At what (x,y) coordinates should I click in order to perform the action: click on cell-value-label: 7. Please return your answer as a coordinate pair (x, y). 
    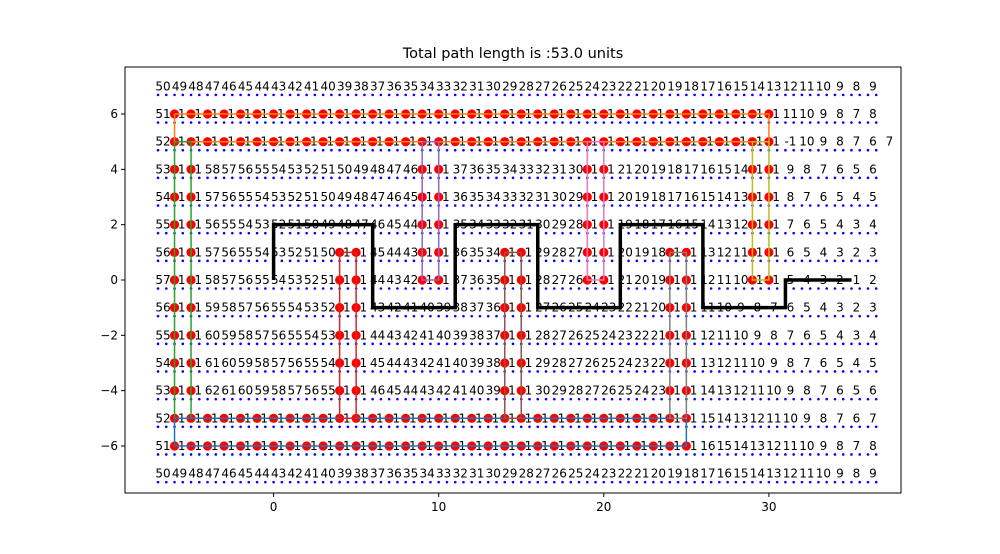
    Looking at the image, I should click on (807, 363).